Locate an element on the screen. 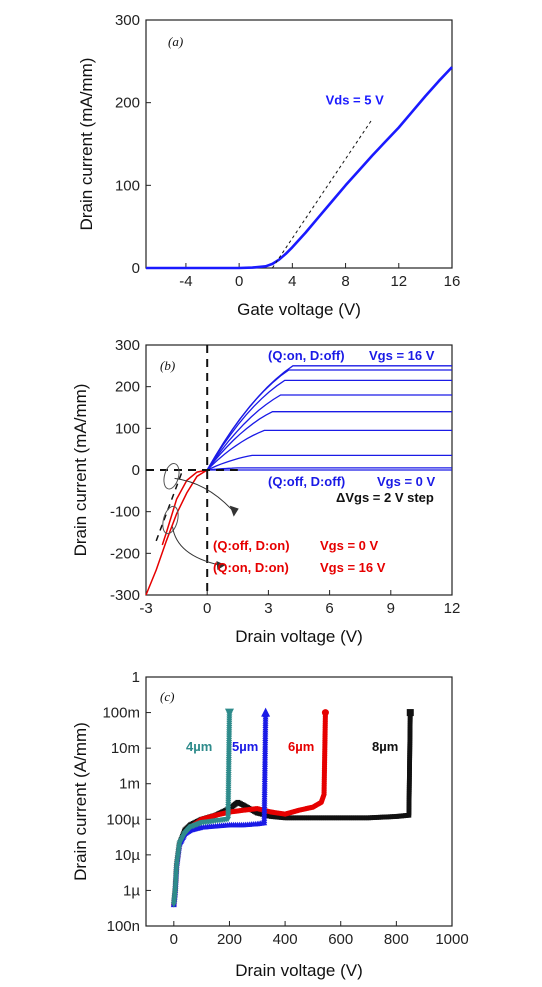 This screenshot has width=542, height=987. panel-b-x-tick-label: 12 is located at coordinates (452, 608).